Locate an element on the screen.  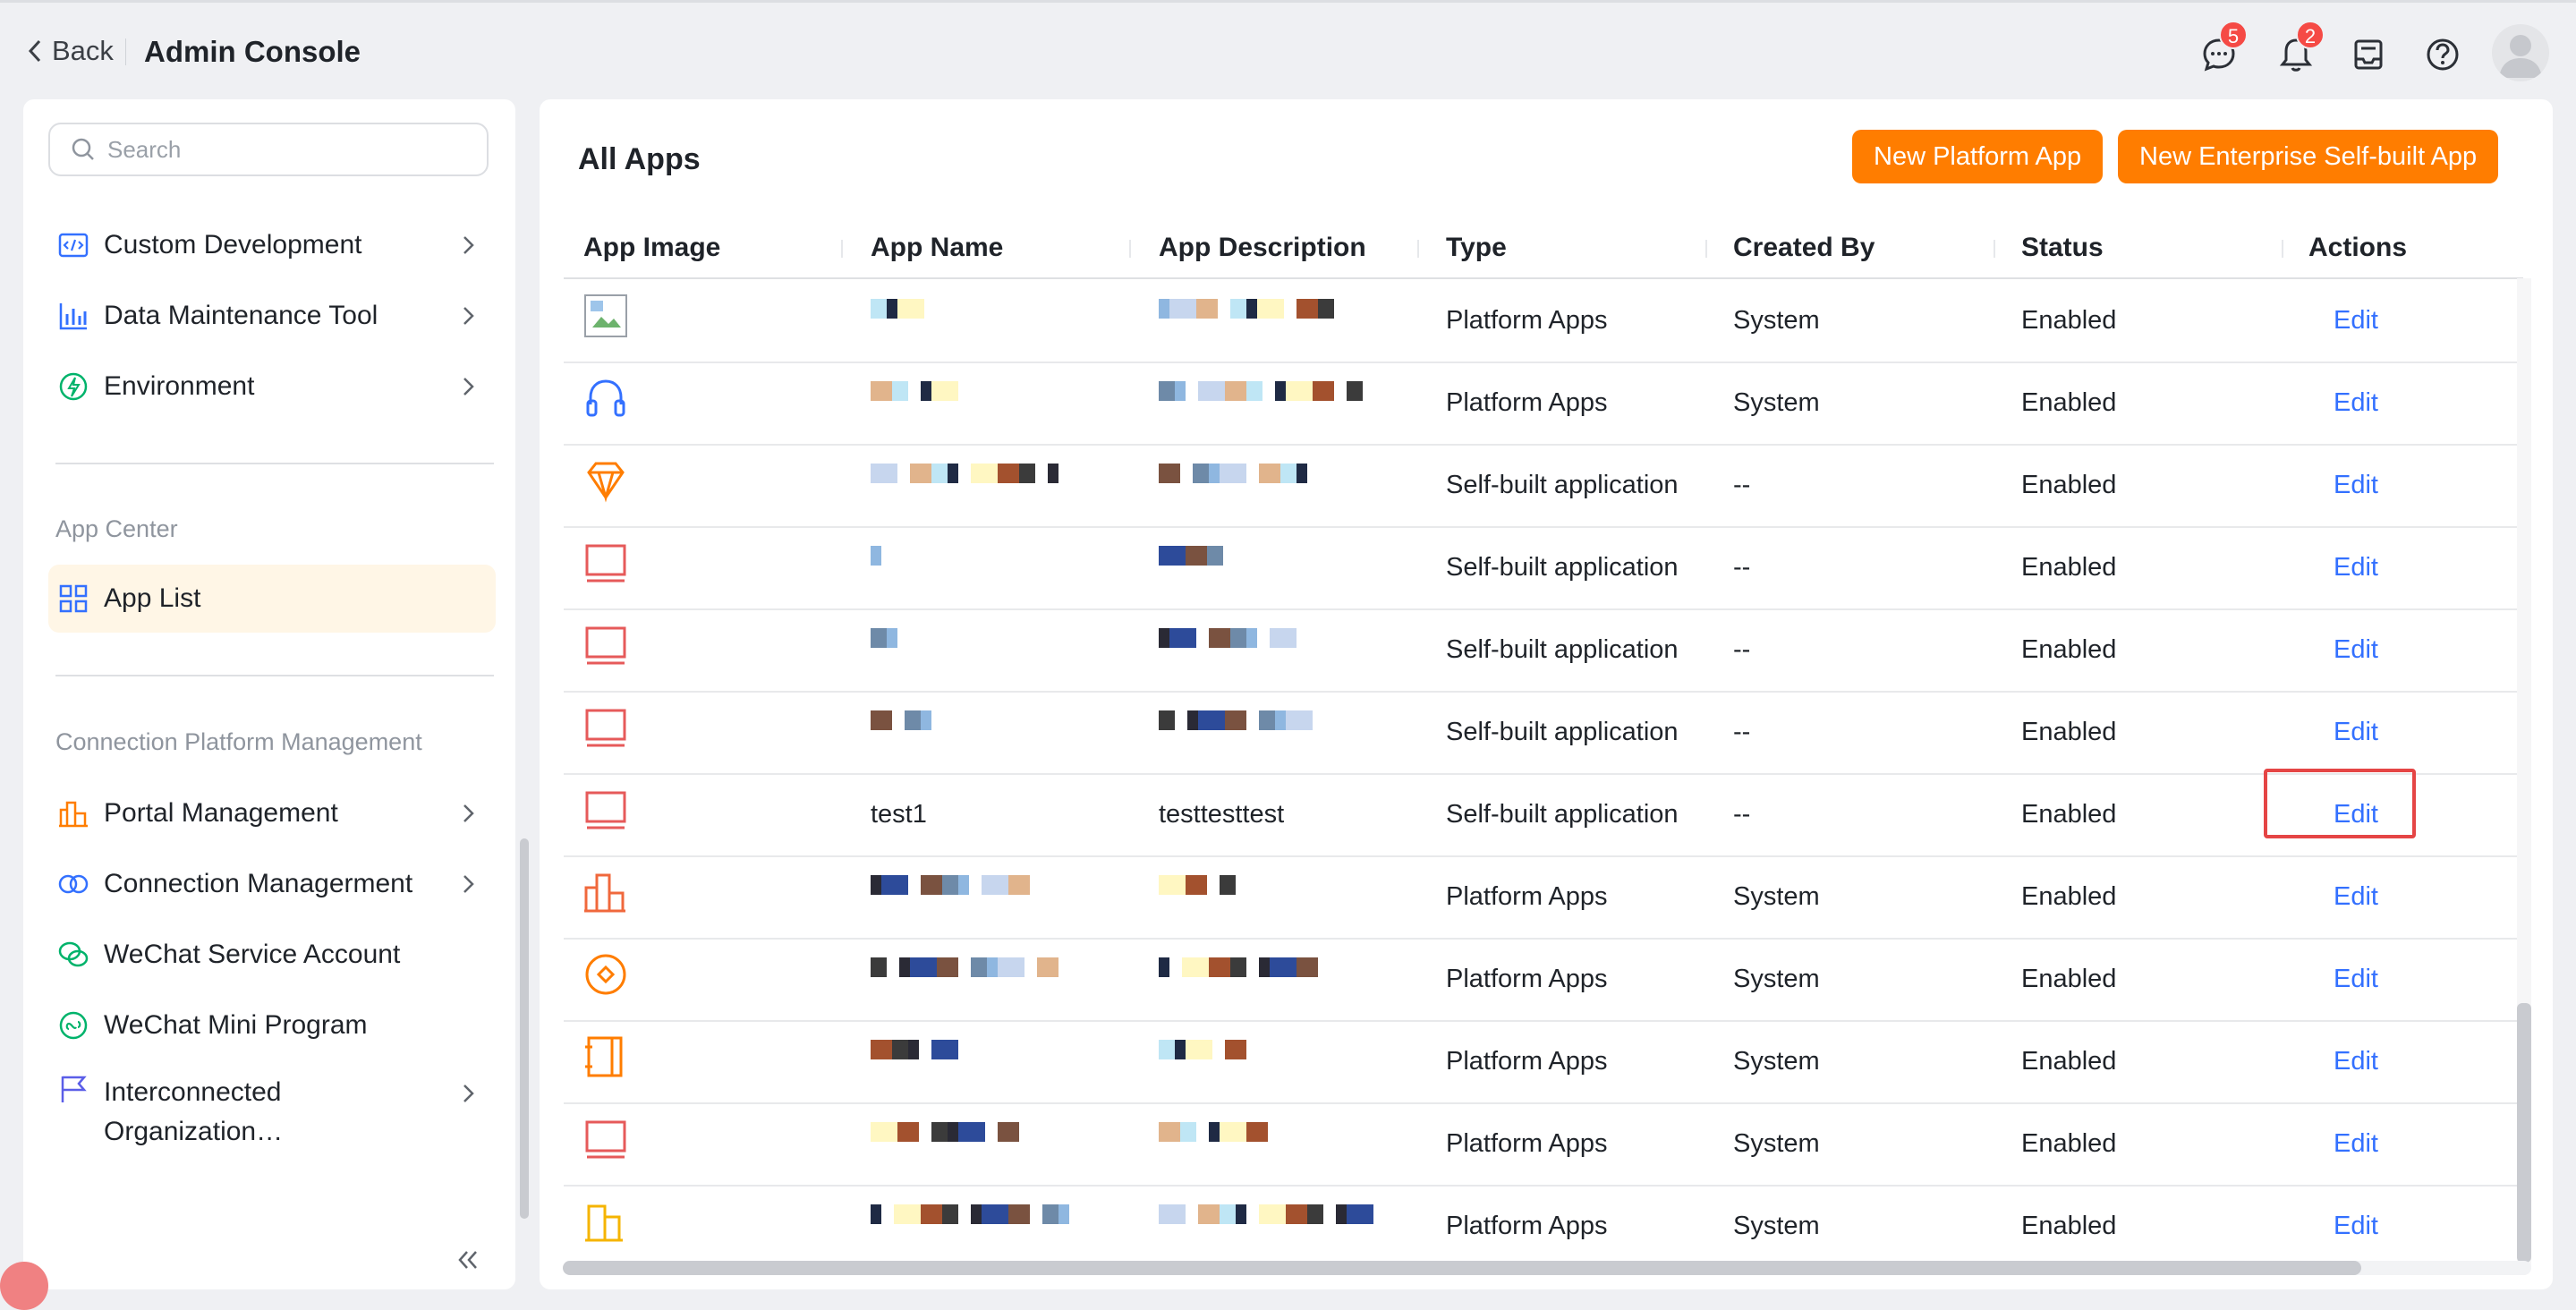
tasks-button is located at coordinates (2368, 54).